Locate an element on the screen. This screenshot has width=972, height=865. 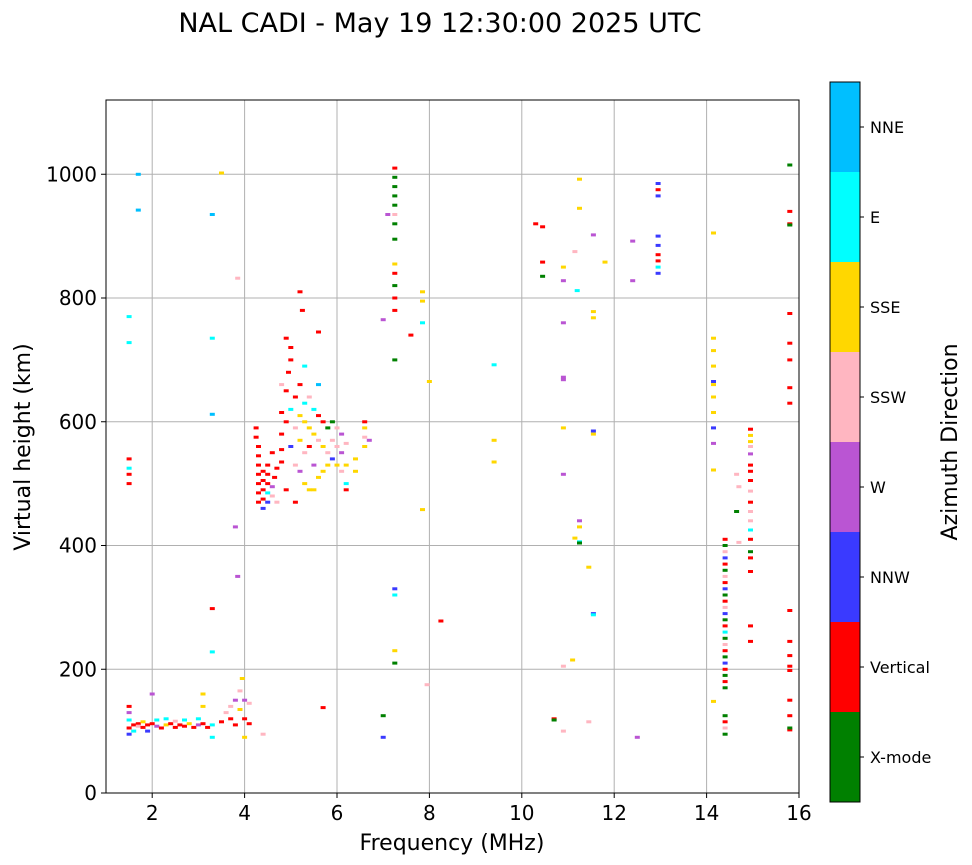
colorbar-frame is located at coordinates (845, 442).